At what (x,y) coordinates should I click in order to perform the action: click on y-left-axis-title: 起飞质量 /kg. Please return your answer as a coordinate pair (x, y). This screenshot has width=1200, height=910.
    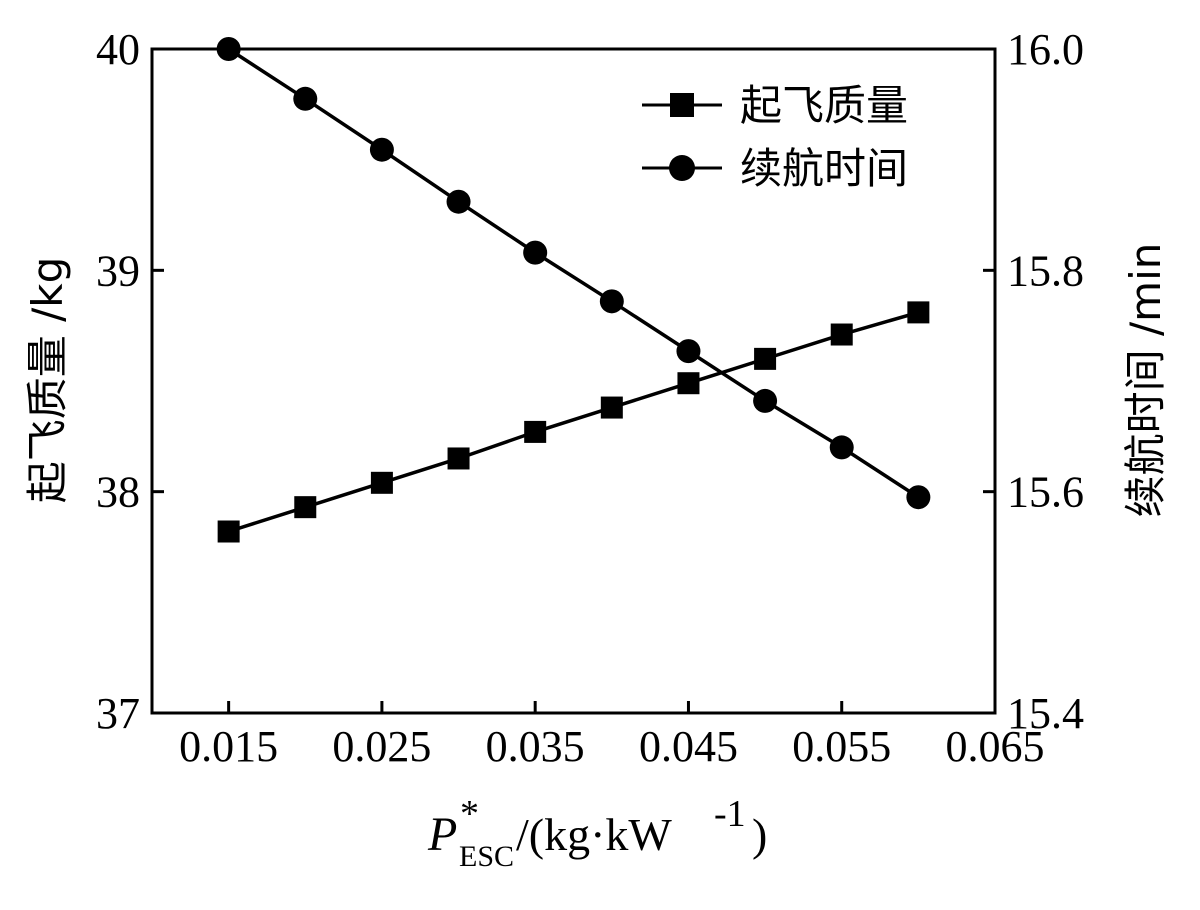
    Looking at the image, I should click on (47, 380).